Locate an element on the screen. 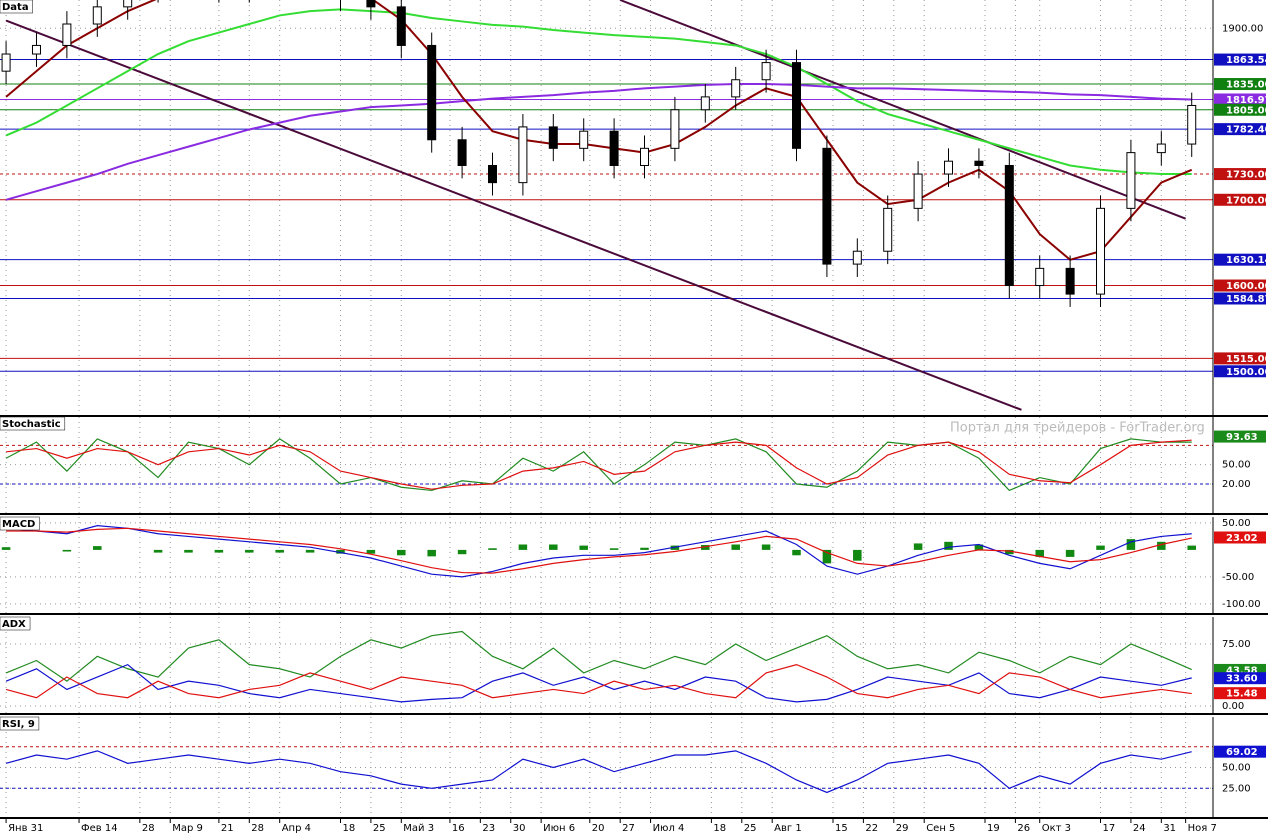 This screenshot has width=1268, height=834. x-tick-label: 28 is located at coordinates (257, 828).